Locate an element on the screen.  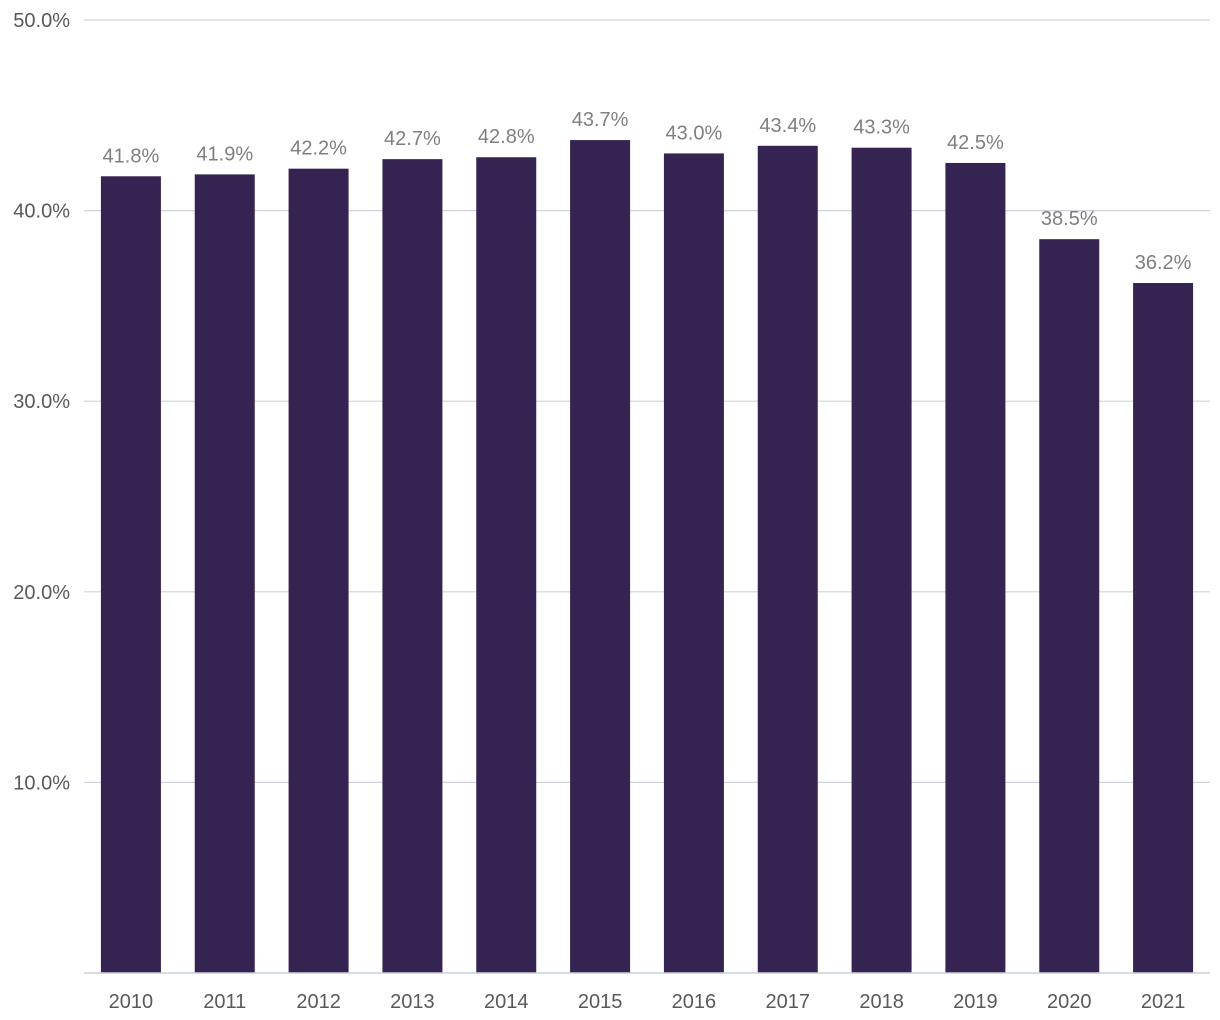
data-label-2016: 43.0% is located at coordinates (694, 133).